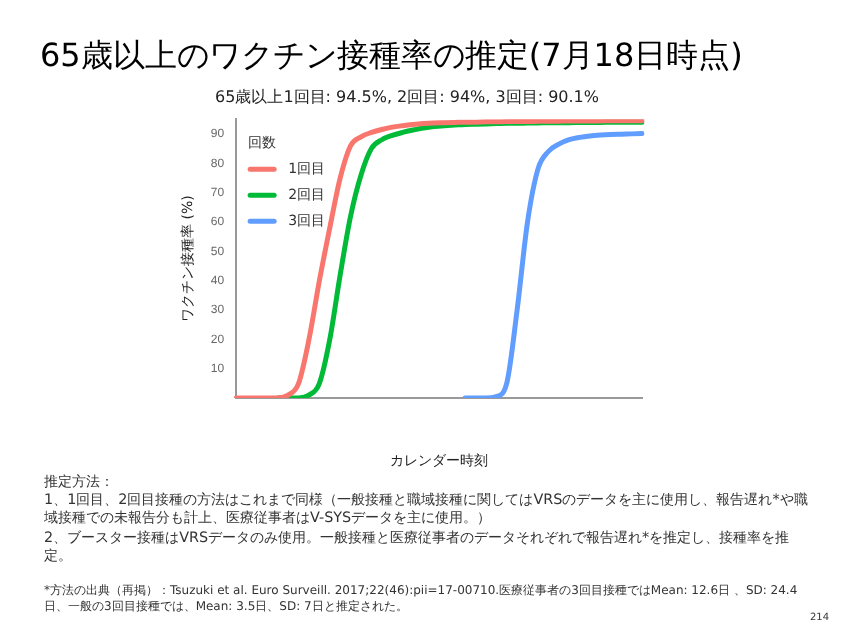 The width and height of the screenshot is (854, 640). What do you see at coordinates (391, 57) in the screenshot?
I see `chart-title: 65歳以上のワクチン接種率の推定(7月18日時点)` at bounding box center [391, 57].